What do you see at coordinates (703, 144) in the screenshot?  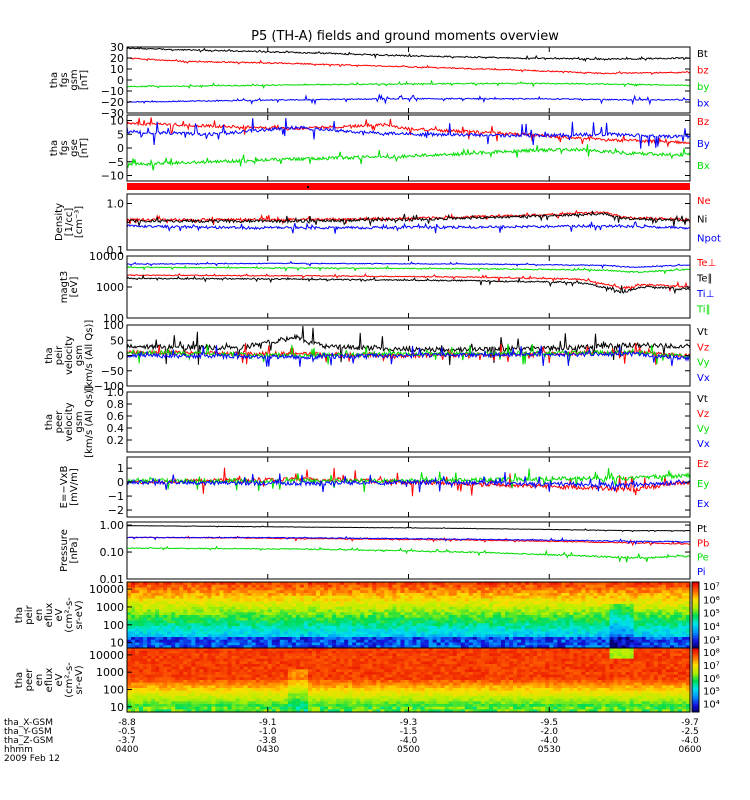 I see `legend-By: By` at bounding box center [703, 144].